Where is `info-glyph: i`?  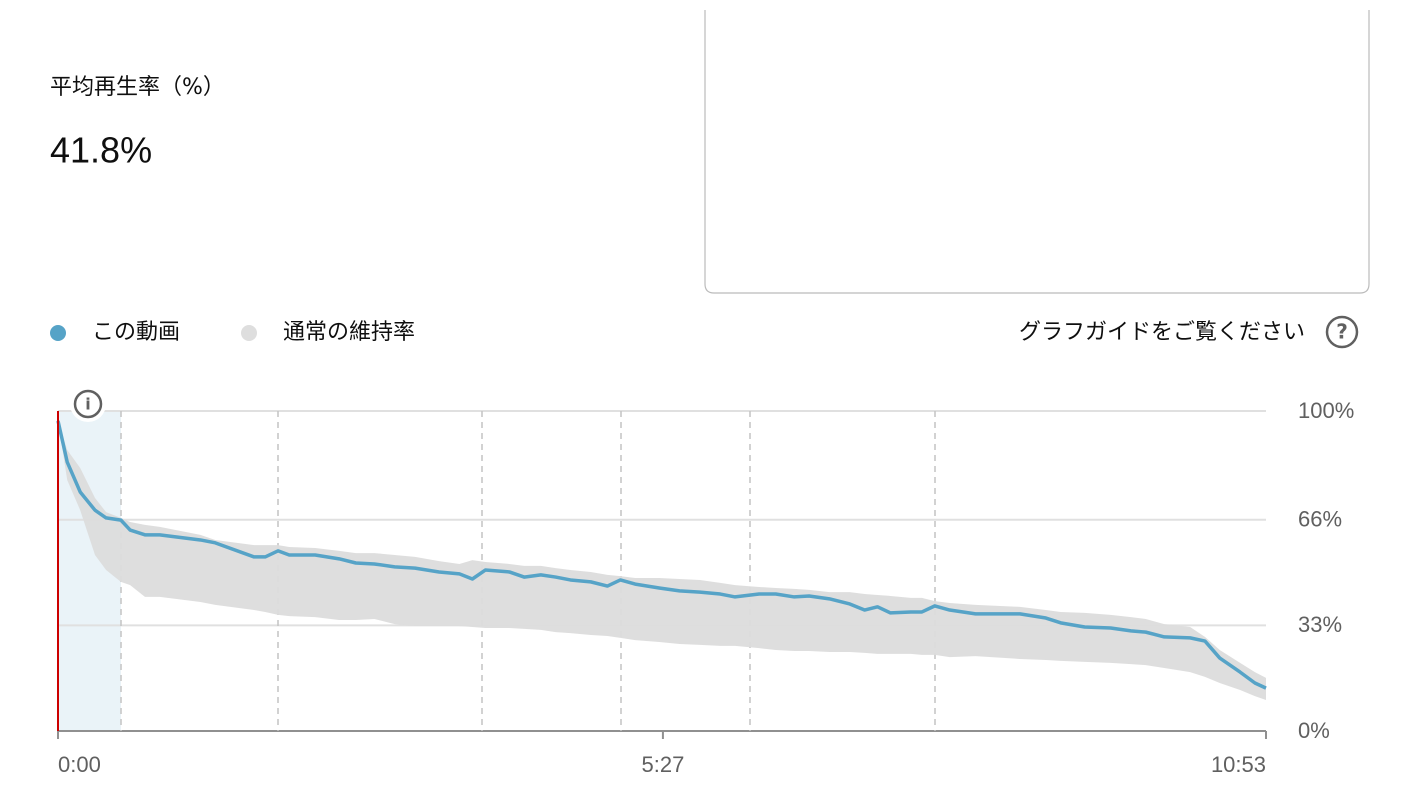
info-glyph: i is located at coordinates (87, 404).